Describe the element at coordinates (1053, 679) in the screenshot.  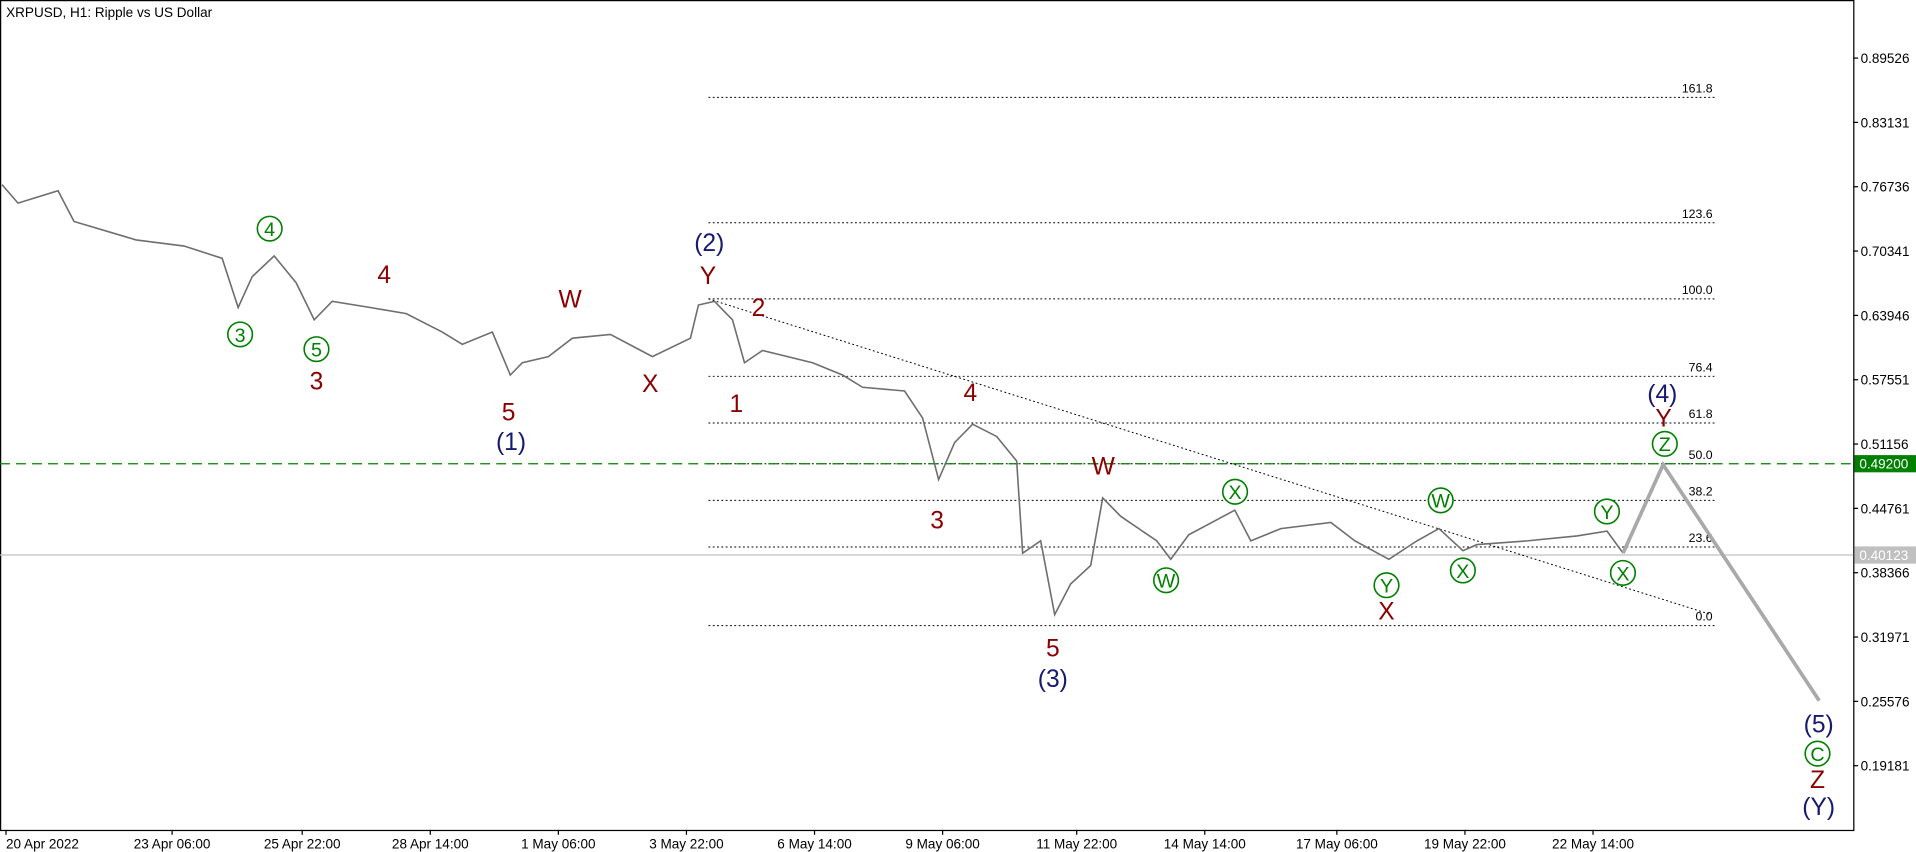
I see `wave-label: (3)` at that location.